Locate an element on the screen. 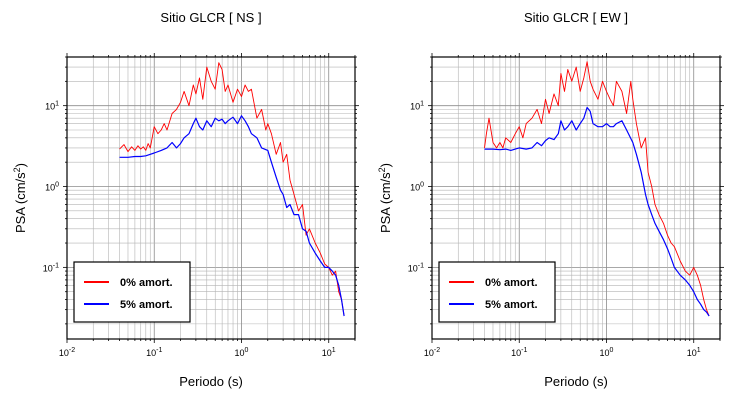 The height and width of the screenshot is (400, 730). chart-title: Sitio GLCR [ EW ] is located at coordinates (576, 17).